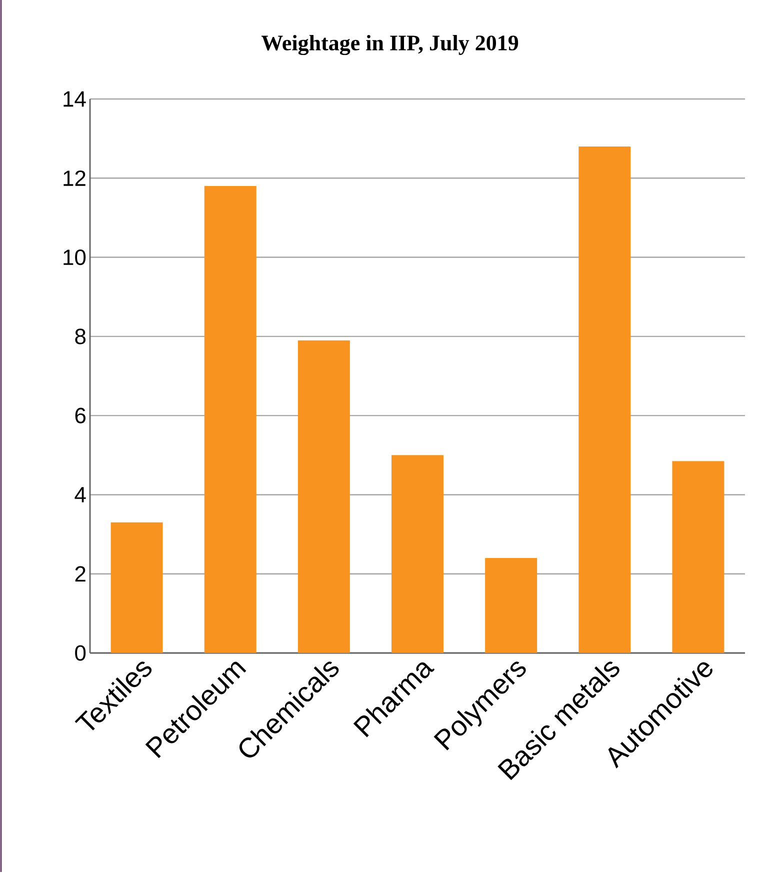 Image resolution: width=767 pixels, height=873 pixels. What do you see at coordinates (80, 494) in the screenshot?
I see `y-tick-label: 4` at bounding box center [80, 494].